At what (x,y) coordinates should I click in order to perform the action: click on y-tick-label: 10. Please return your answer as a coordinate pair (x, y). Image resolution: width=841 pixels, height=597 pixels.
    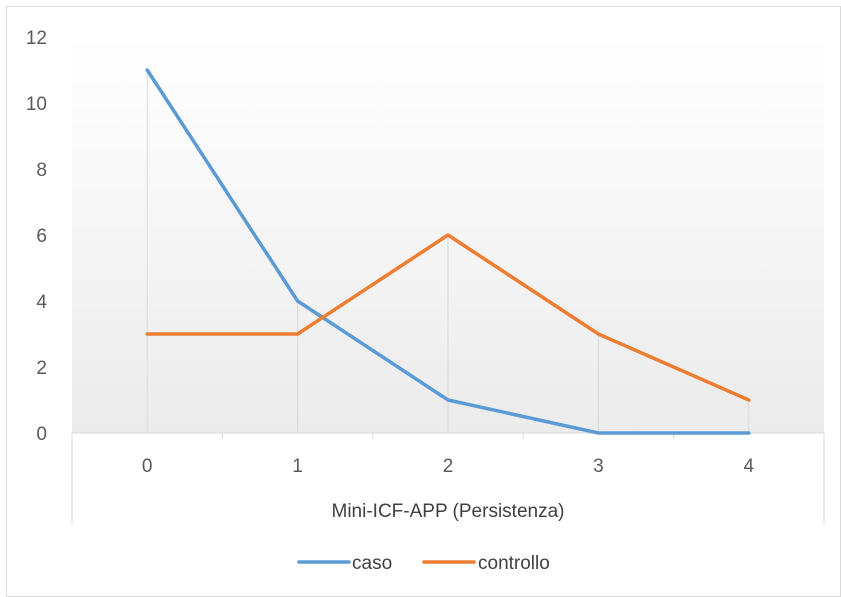
    Looking at the image, I should click on (36, 104).